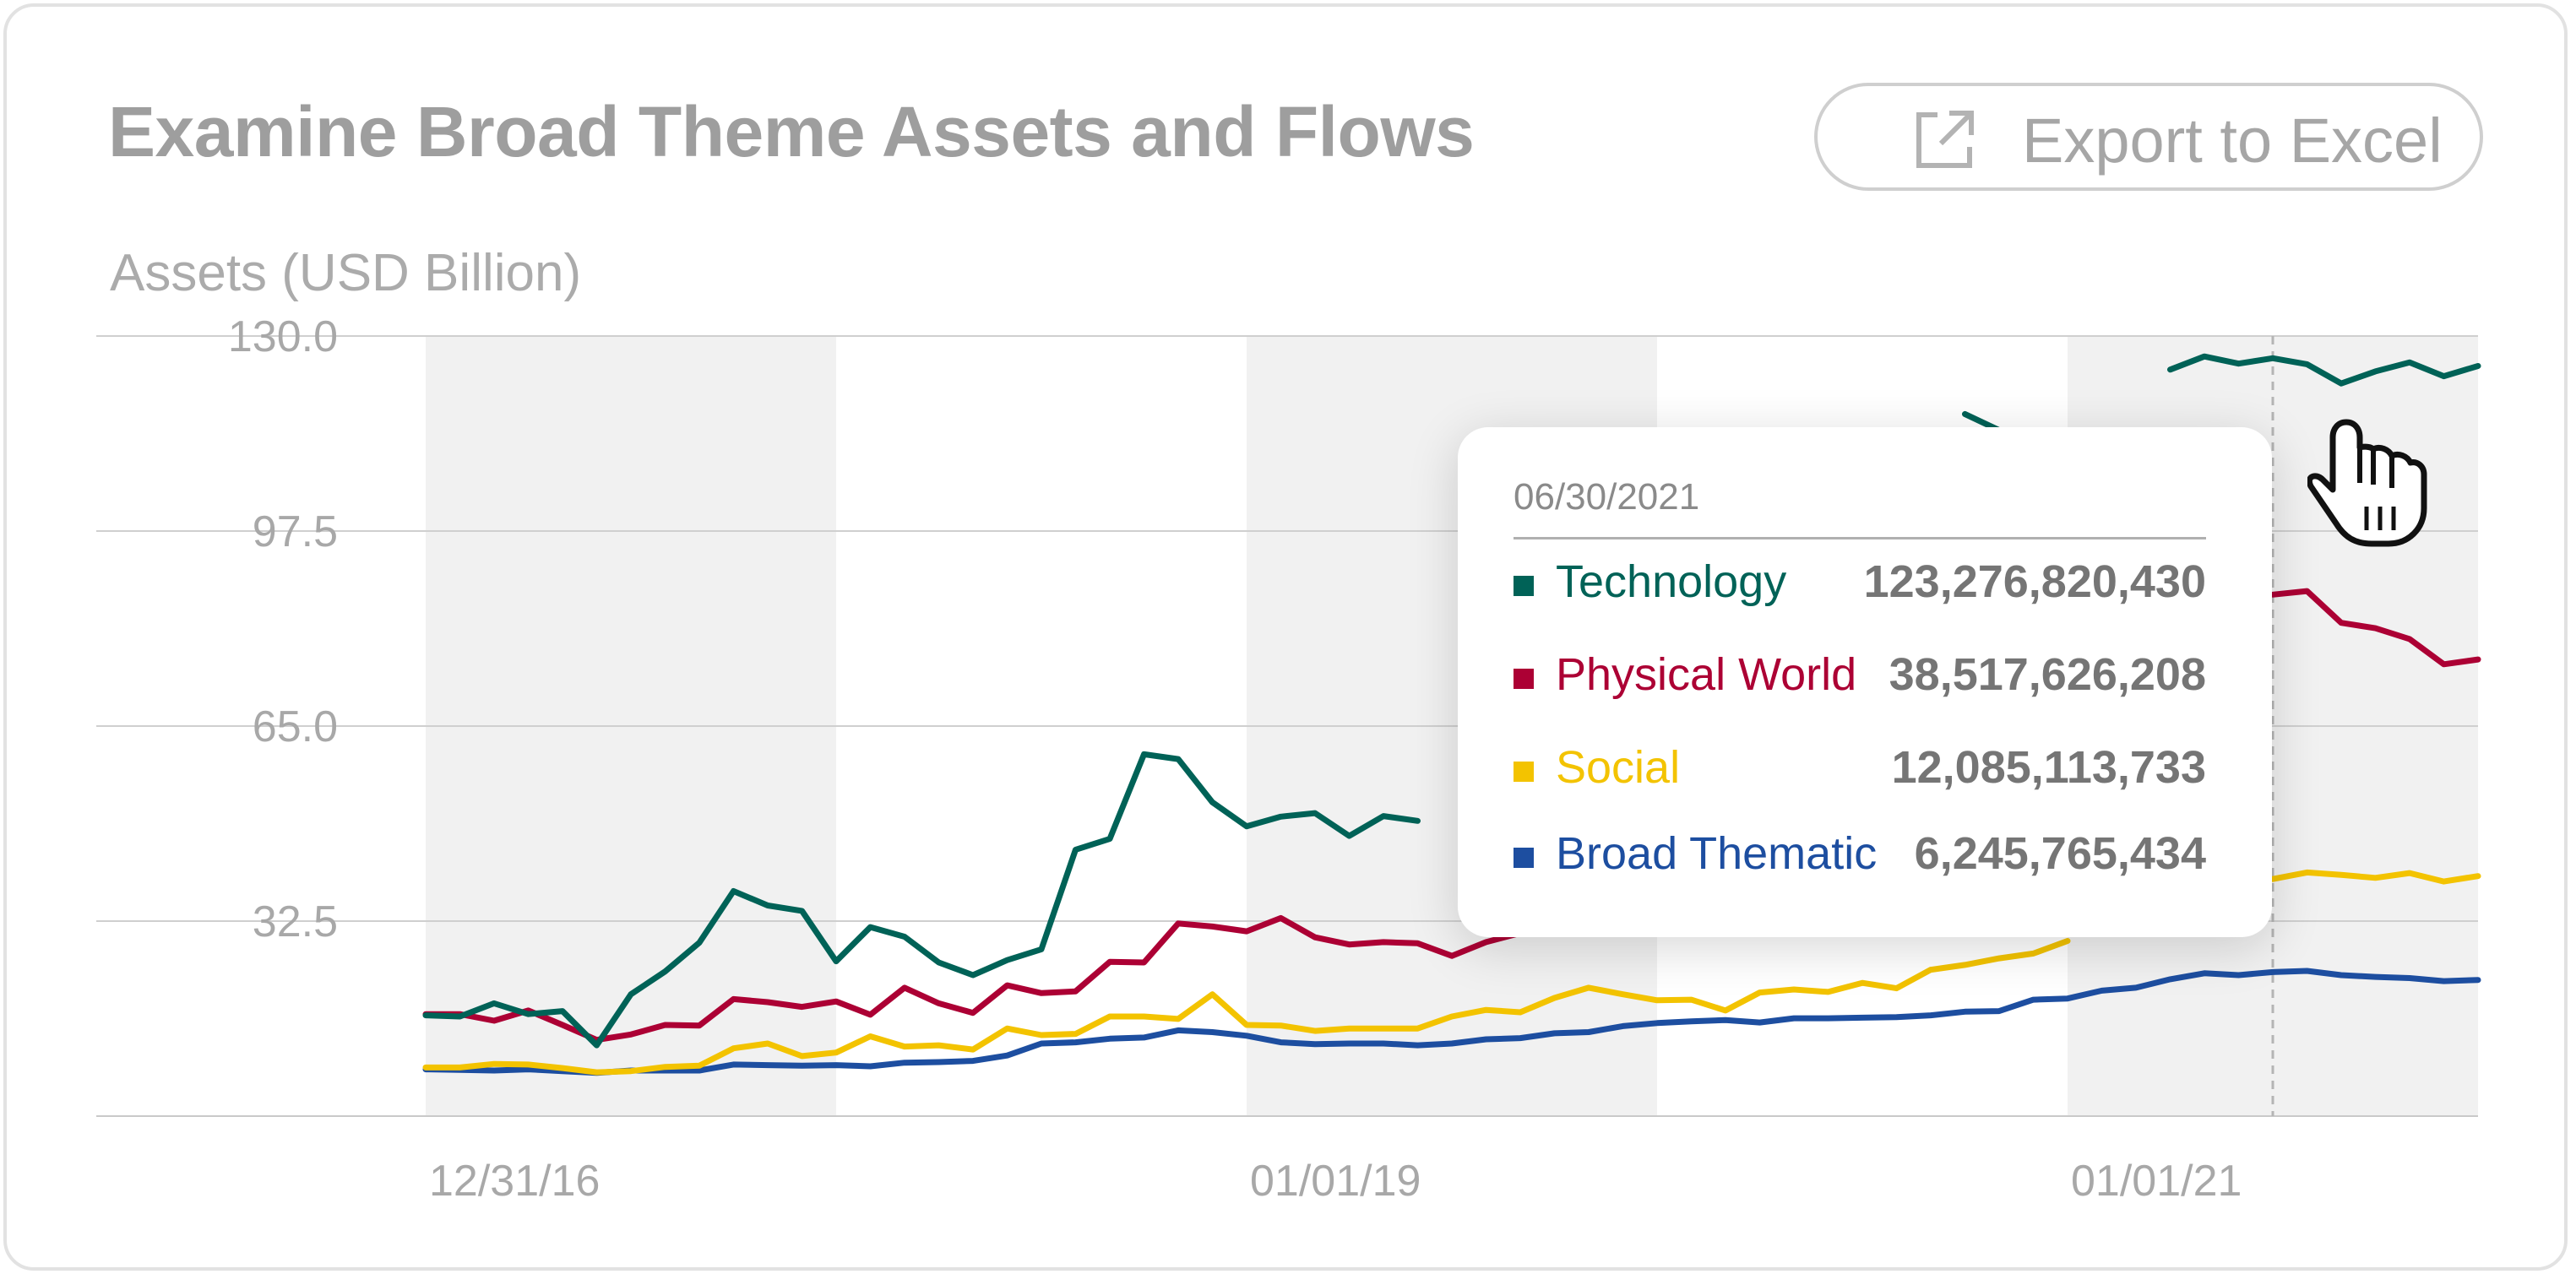 This screenshot has height=1274, width=2576. I want to click on tooltip-series-value: 38,517,626,208, so click(2047, 675).